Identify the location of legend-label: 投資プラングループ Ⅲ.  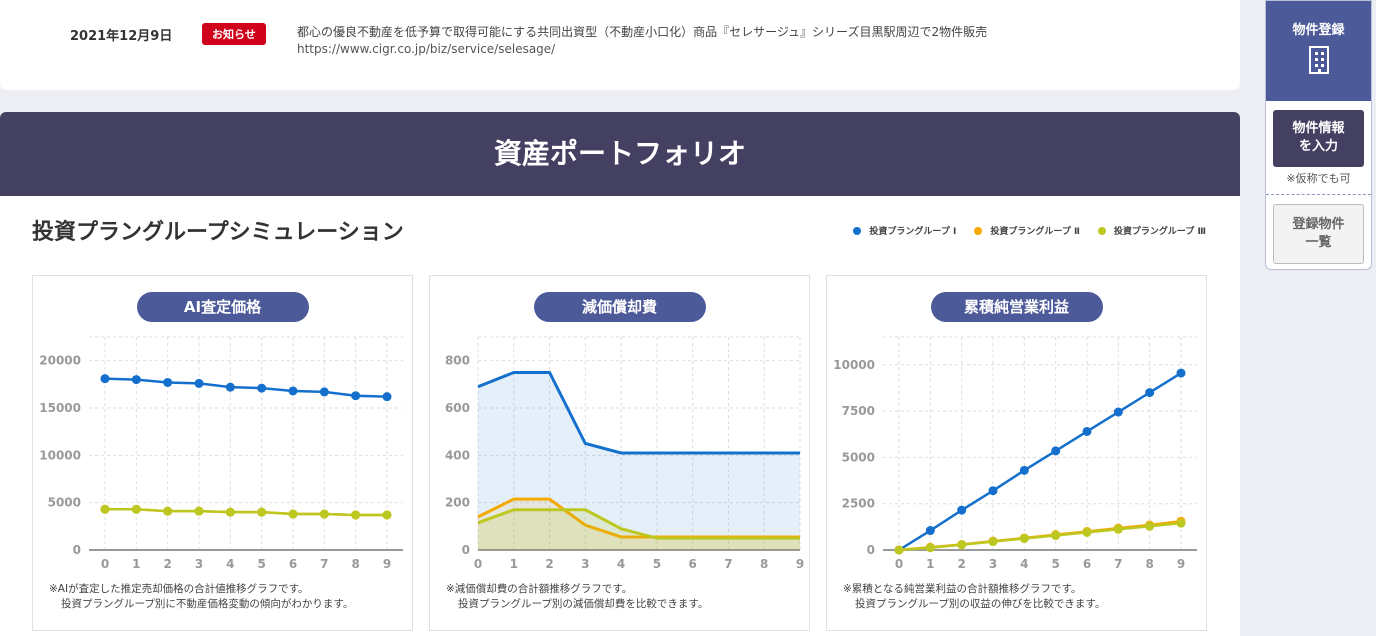
(1159, 232).